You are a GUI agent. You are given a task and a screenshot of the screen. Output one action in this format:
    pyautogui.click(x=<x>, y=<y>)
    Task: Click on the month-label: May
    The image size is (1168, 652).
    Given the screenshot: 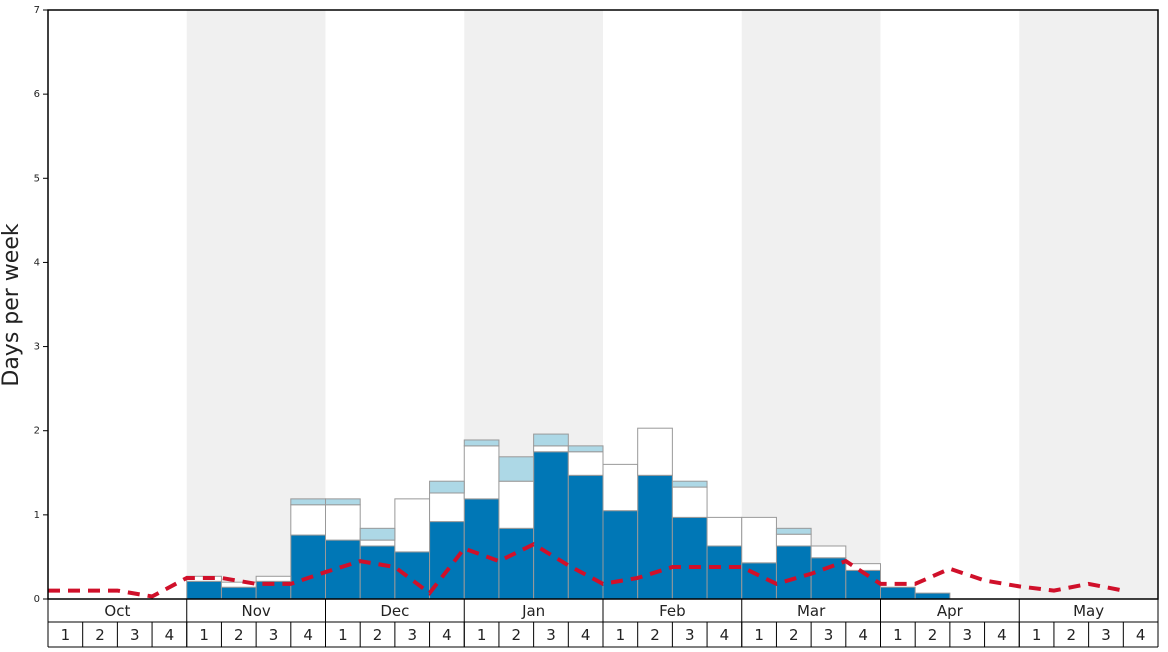 What is the action you would take?
    pyautogui.click(x=1088, y=611)
    